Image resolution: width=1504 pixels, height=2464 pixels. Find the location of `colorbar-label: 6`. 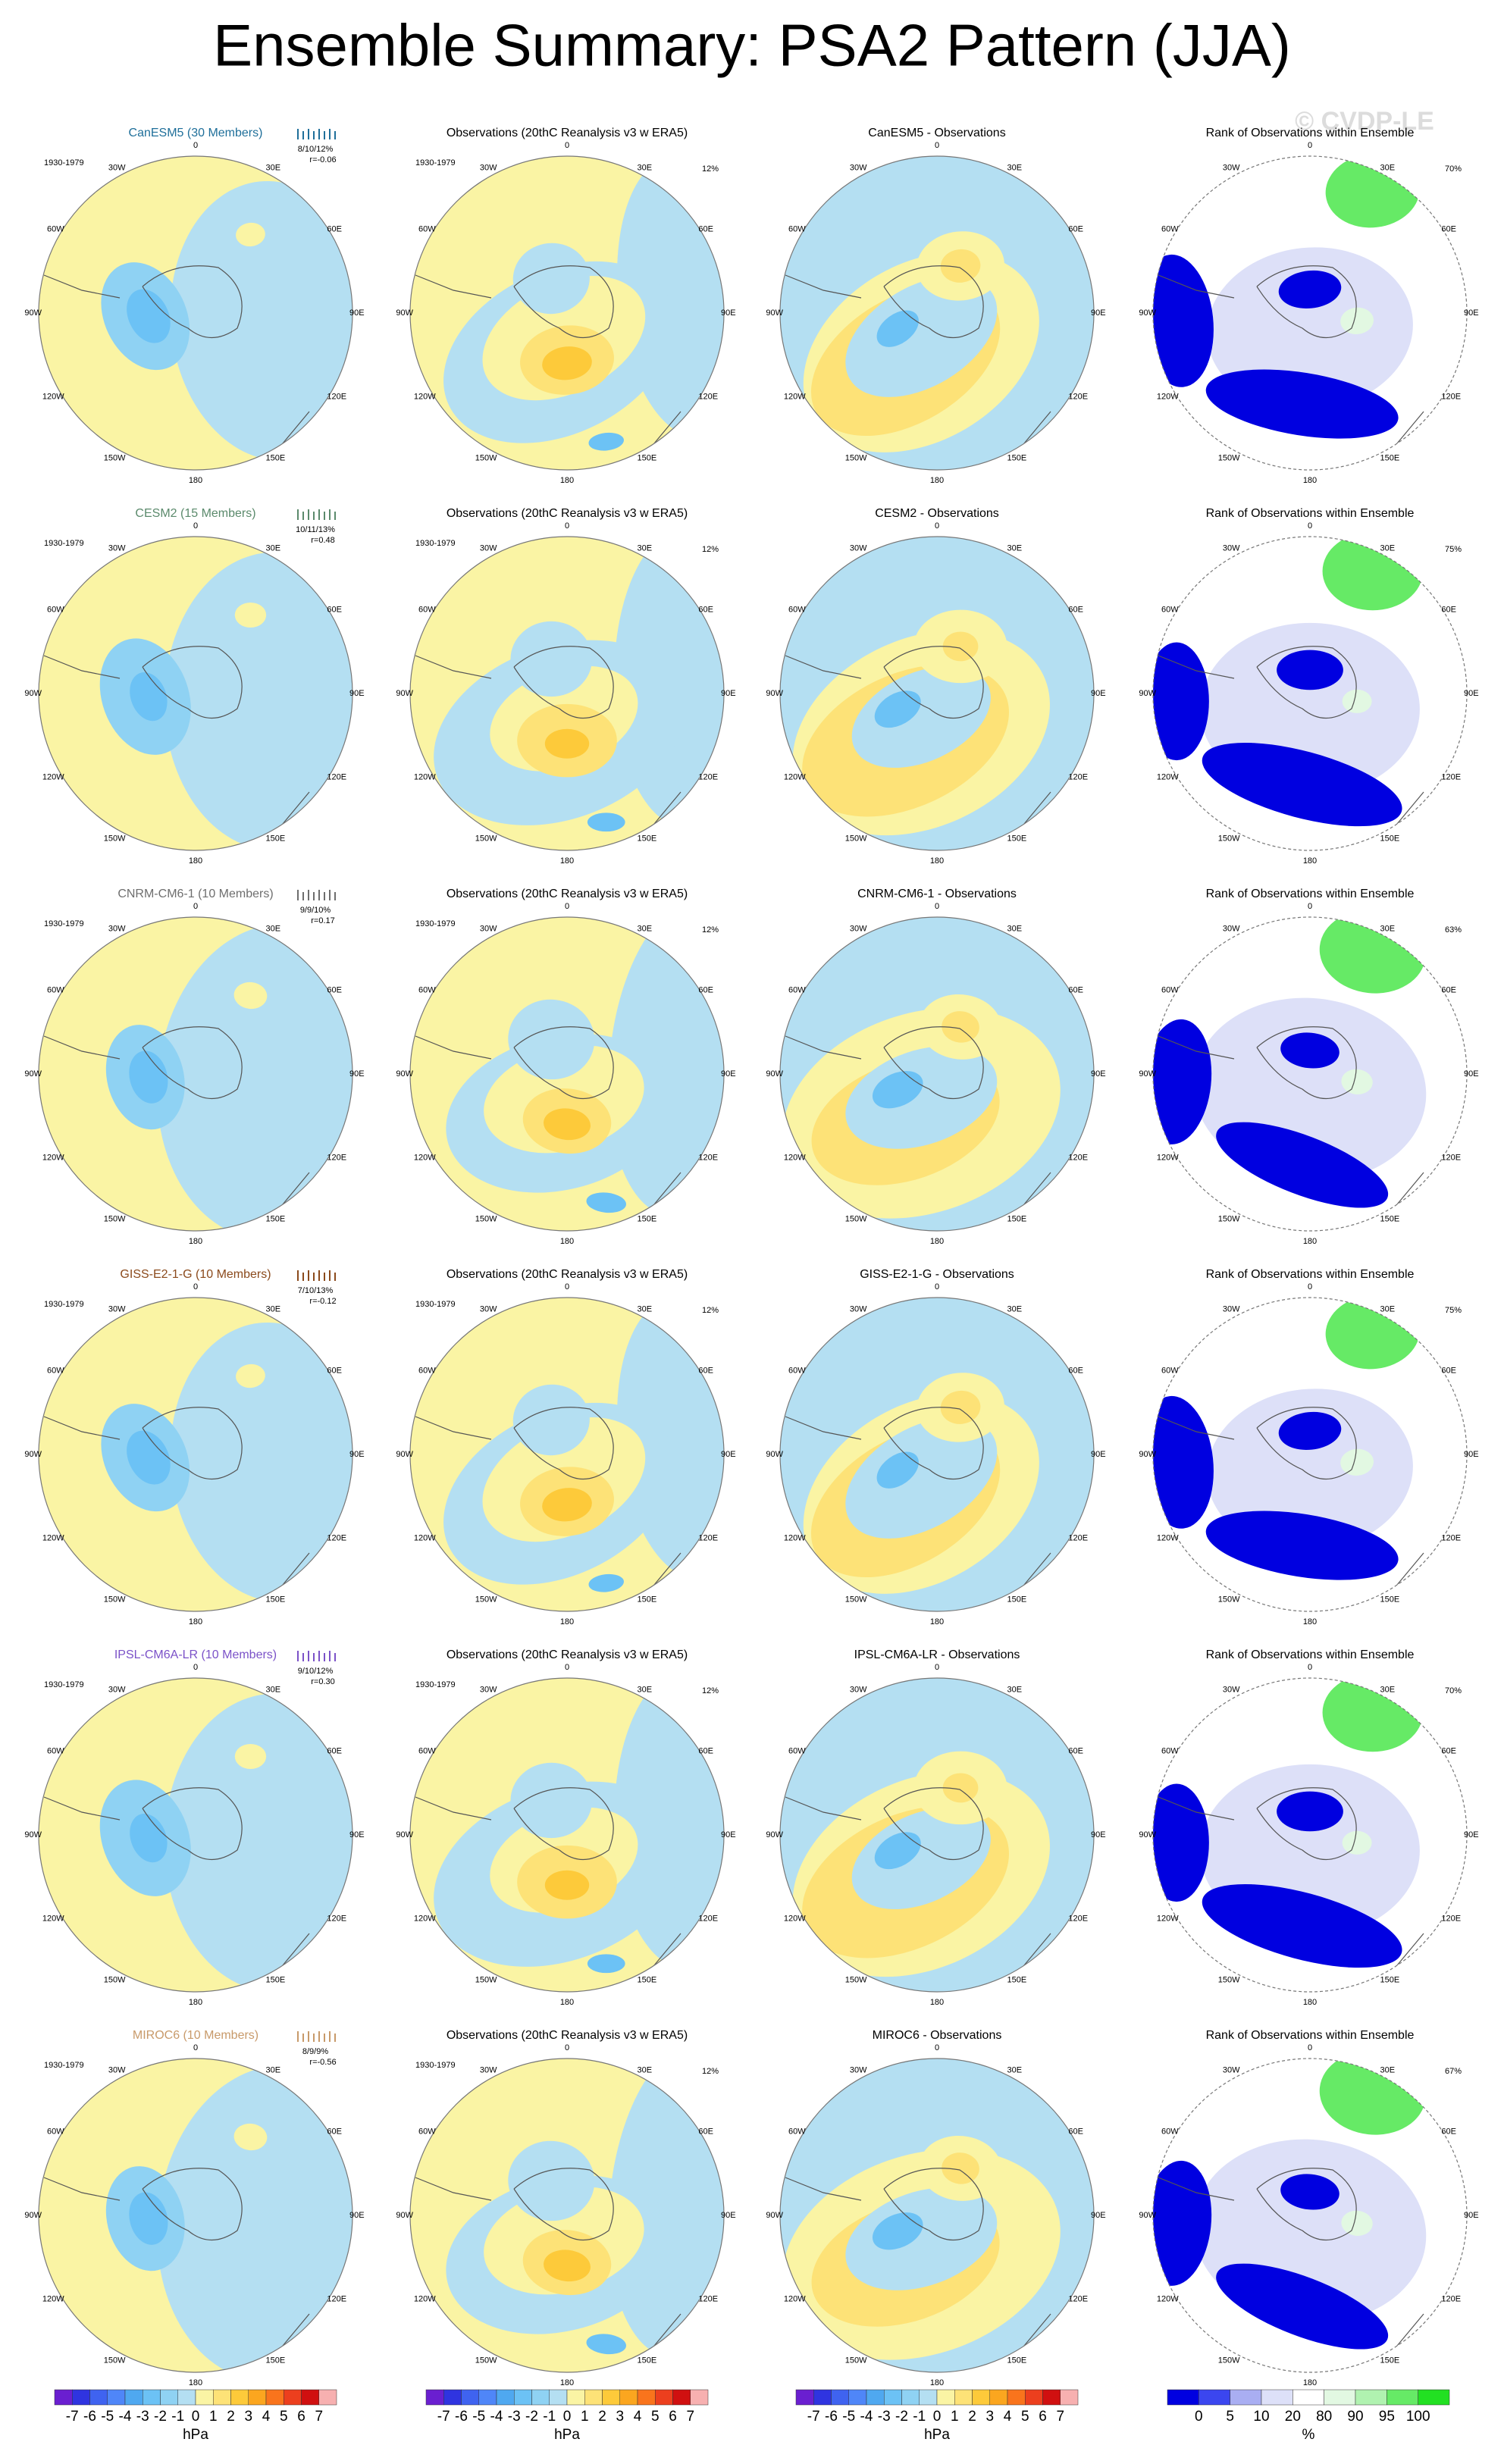

colorbar-label: 6 is located at coordinates (673, 2417).